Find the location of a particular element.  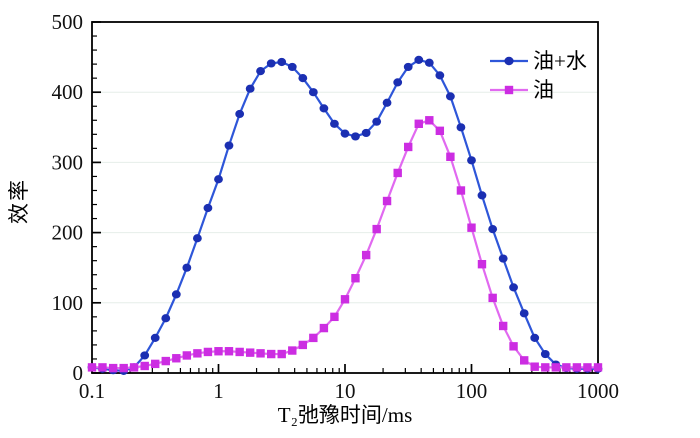

x-axis-title: T₂弛豫时间/ms is located at coordinates (345, 415).